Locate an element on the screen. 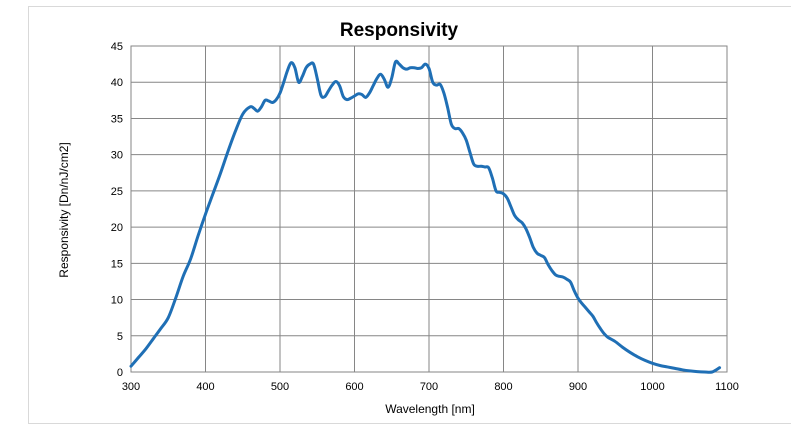  y-tick-label: 0 is located at coordinates (120, 373).